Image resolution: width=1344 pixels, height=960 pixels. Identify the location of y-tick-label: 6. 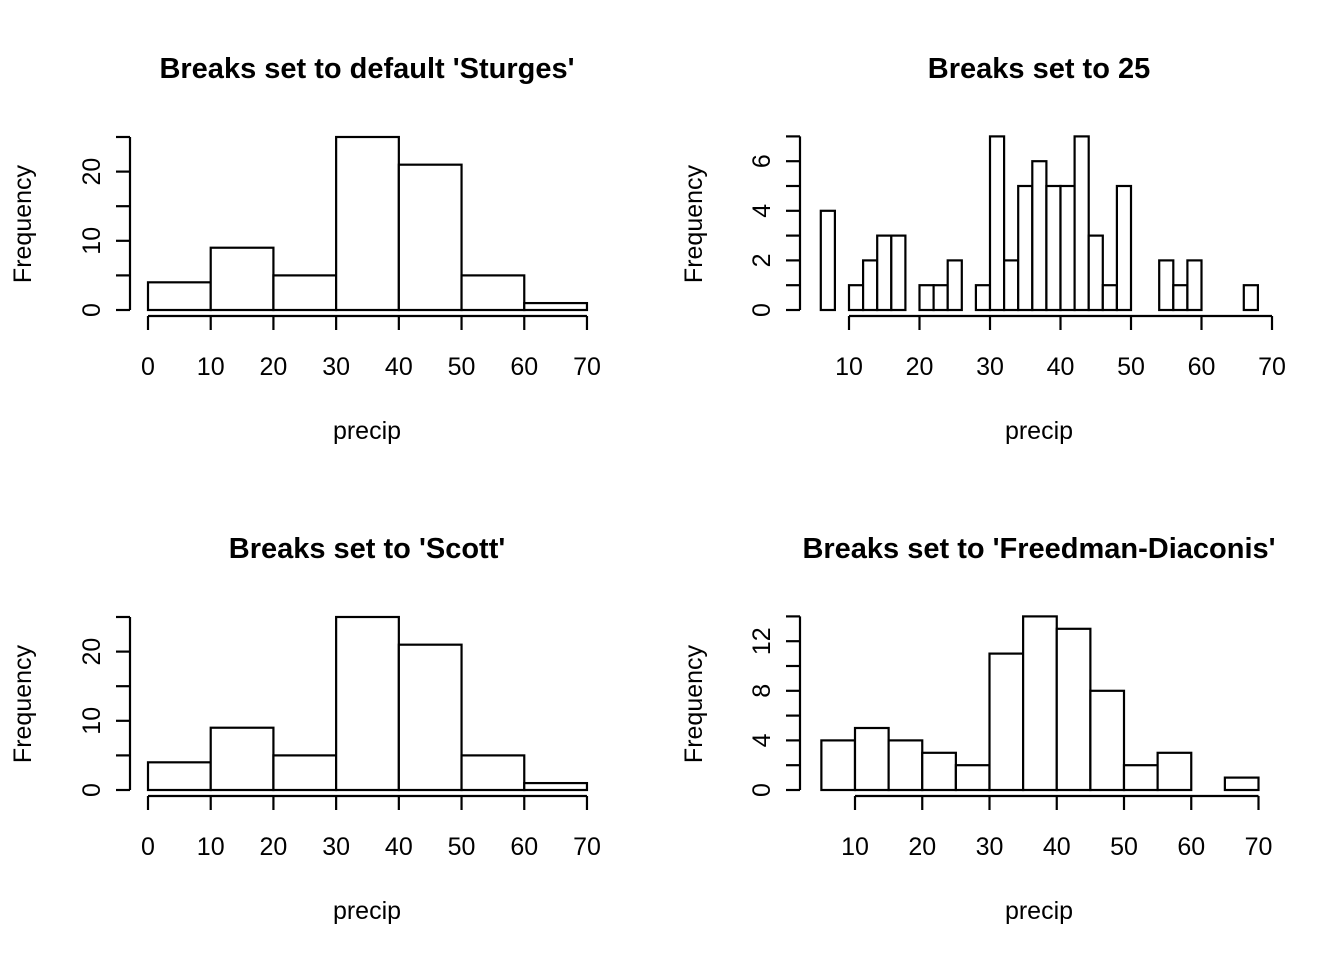
(762, 161).